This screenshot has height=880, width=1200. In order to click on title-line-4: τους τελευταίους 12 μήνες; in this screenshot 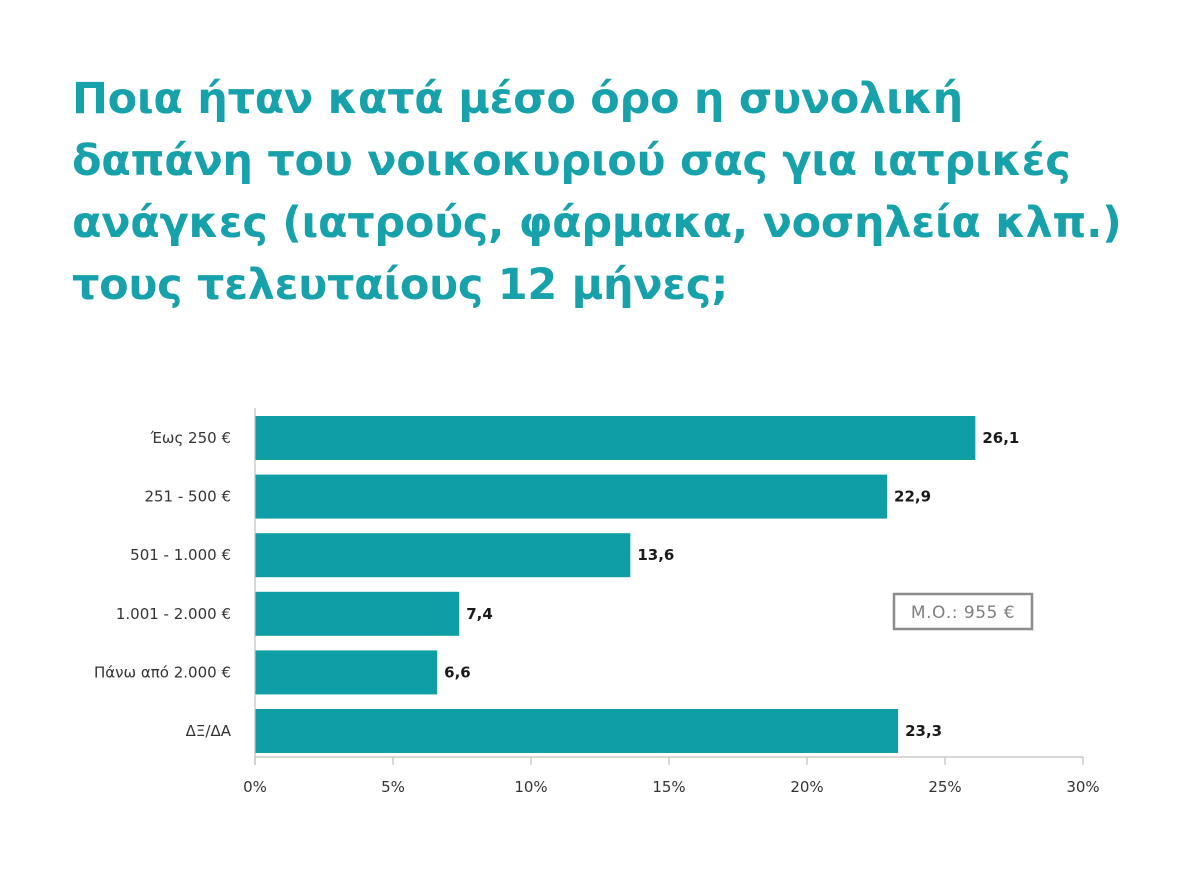, I will do `click(400, 285)`.